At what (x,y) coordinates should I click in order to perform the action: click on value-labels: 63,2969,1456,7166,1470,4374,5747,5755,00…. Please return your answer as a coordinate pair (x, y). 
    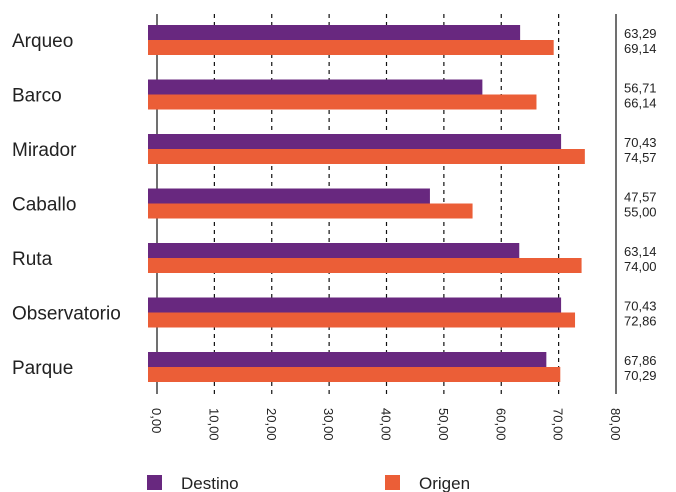
    Looking at the image, I should click on (640, 204).